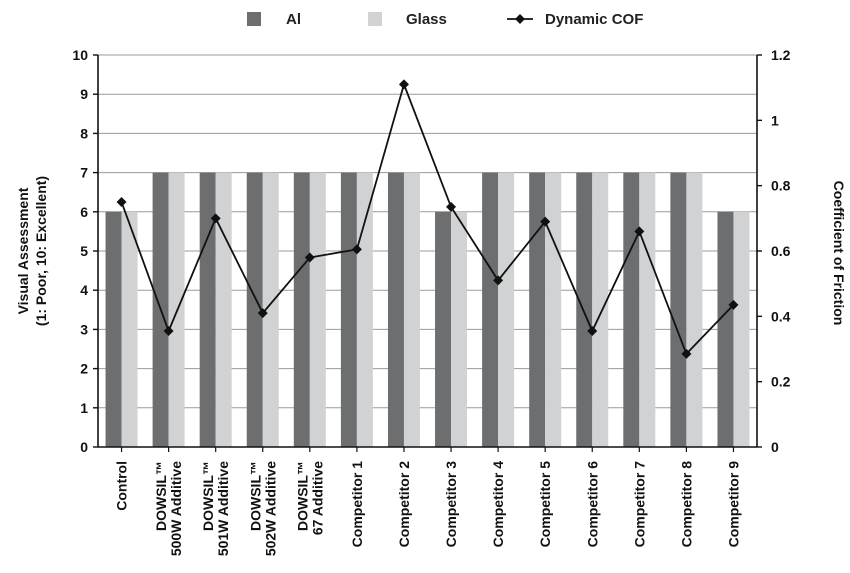  I want to click on left-axis-title: Visual Assessment, so click(23, 250).